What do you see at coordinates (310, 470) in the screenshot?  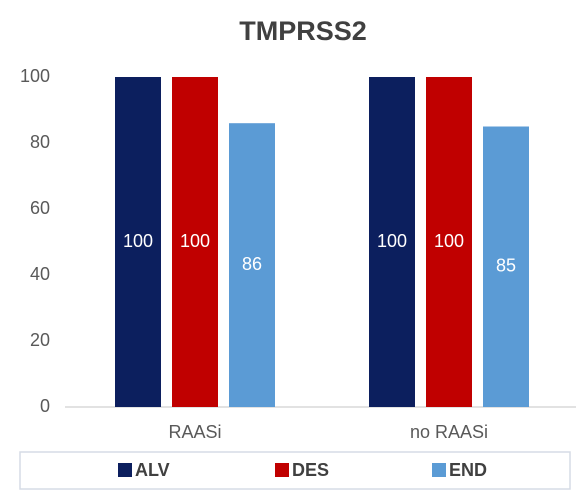 I see `legend-label: DES` at bounding box center [310, 470].